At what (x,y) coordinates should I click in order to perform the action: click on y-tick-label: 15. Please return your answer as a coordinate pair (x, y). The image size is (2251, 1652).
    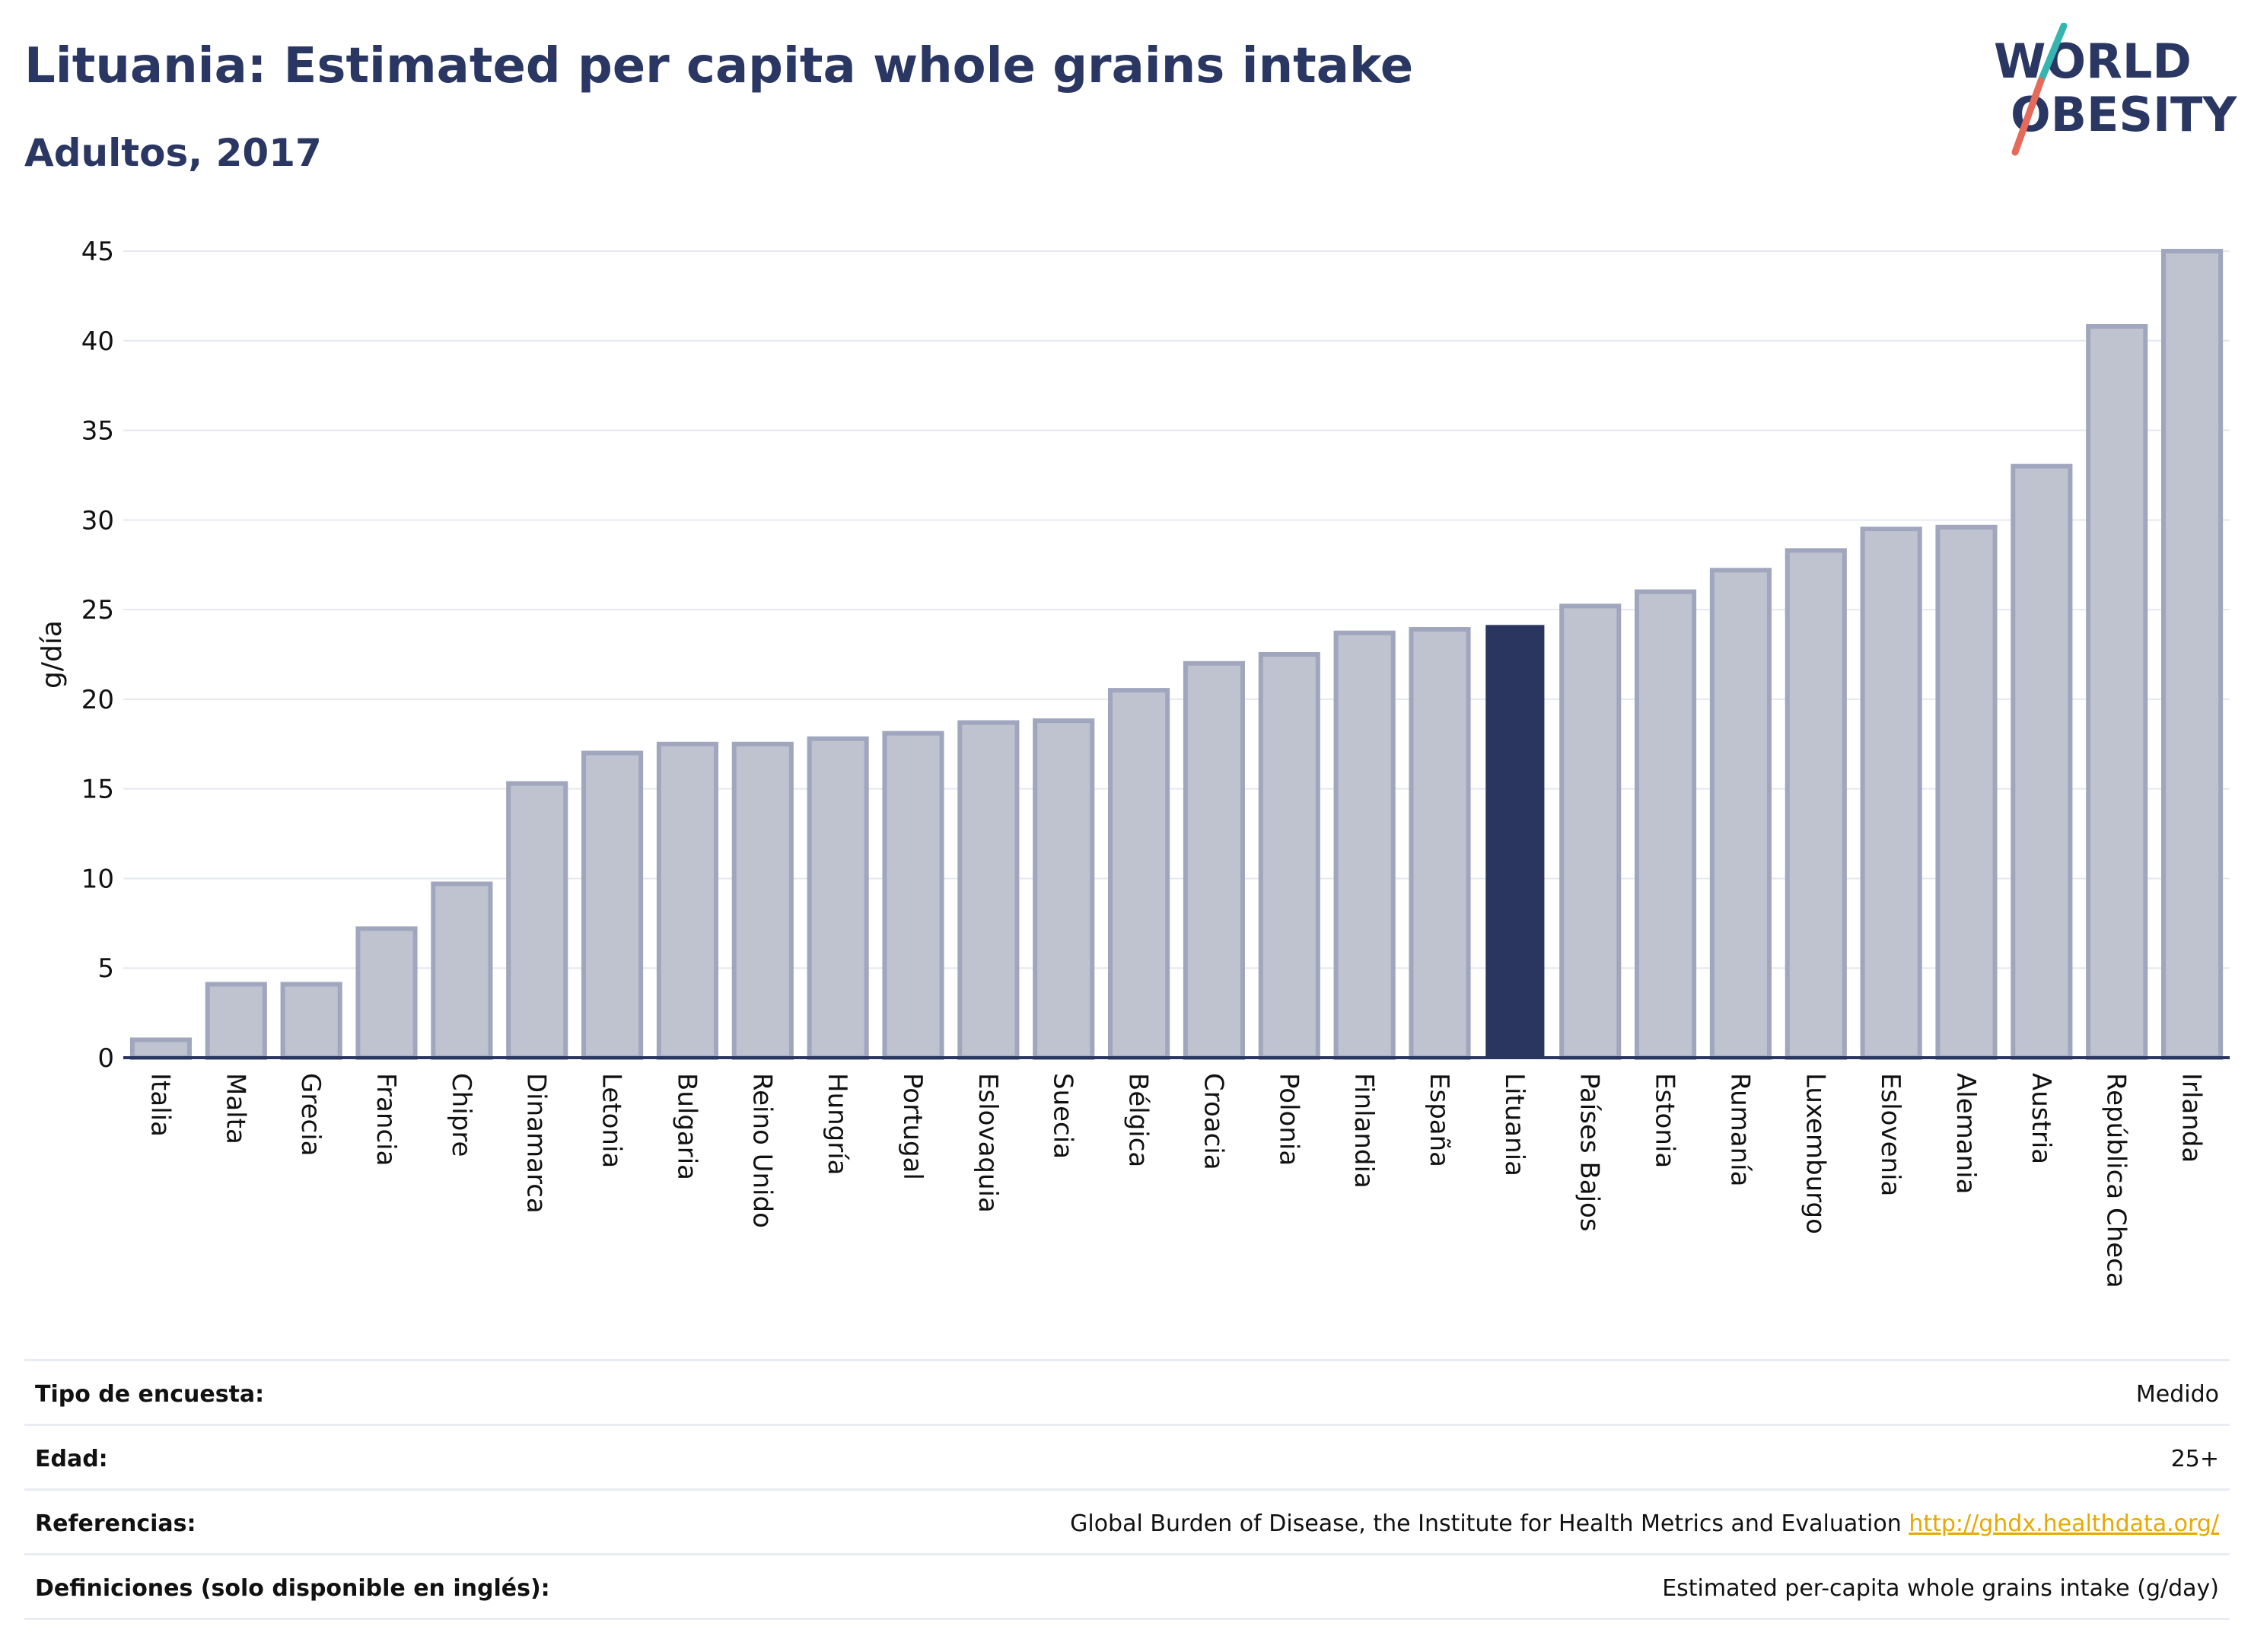
    Looking at the image, I should click on (97, 790).